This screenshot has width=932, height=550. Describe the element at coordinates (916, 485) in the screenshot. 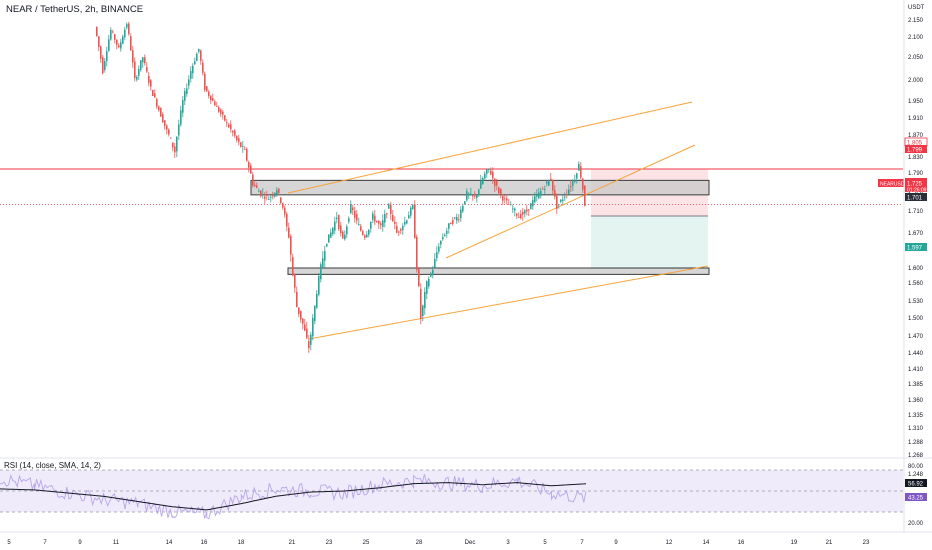

I see `rsi-value-label: 56.92` at that location.